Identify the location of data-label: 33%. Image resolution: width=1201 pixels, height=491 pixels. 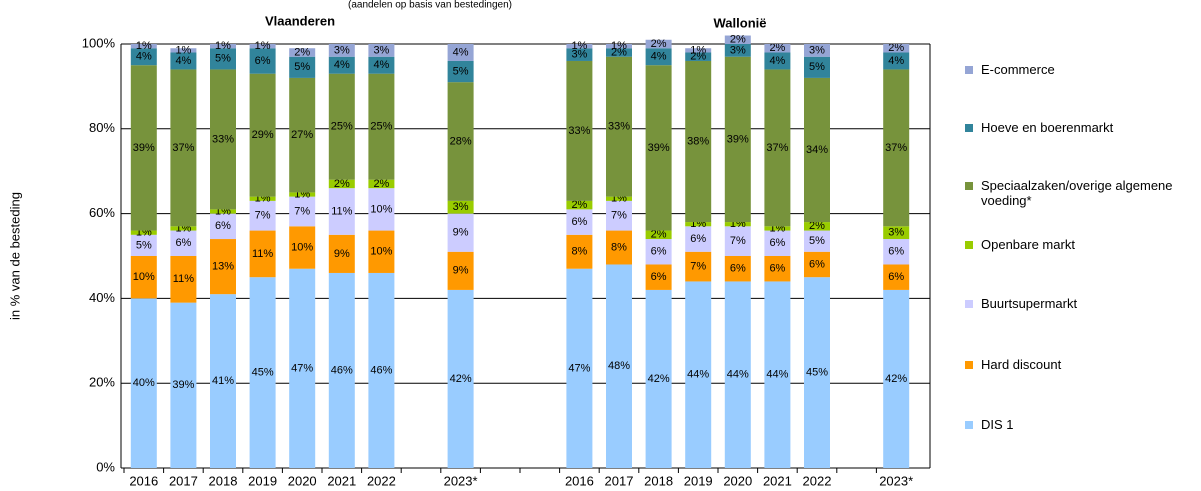
(619, 127).